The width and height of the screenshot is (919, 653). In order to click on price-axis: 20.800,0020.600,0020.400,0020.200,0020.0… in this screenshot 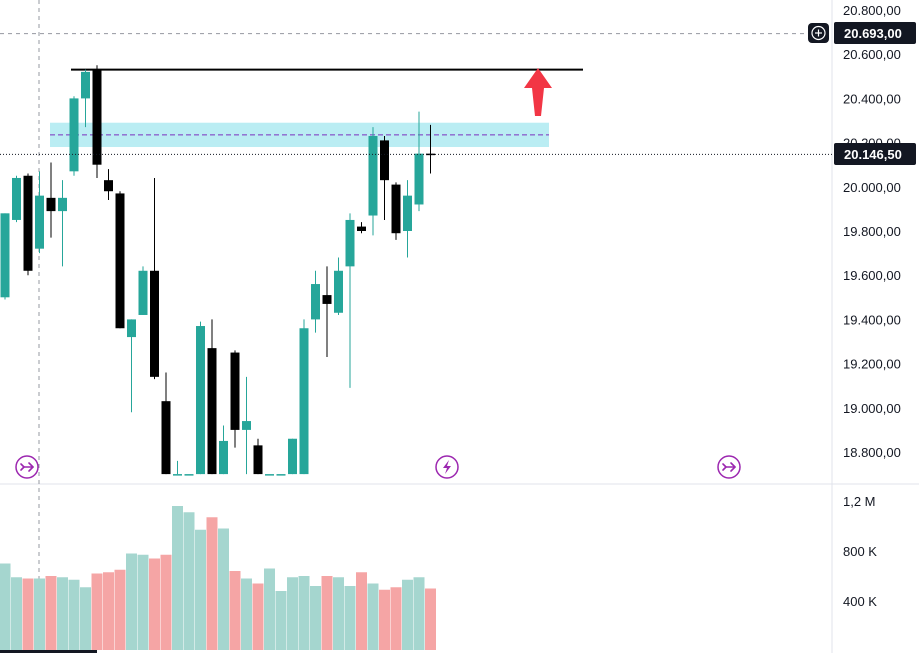, I will do `click(872, 231)`.